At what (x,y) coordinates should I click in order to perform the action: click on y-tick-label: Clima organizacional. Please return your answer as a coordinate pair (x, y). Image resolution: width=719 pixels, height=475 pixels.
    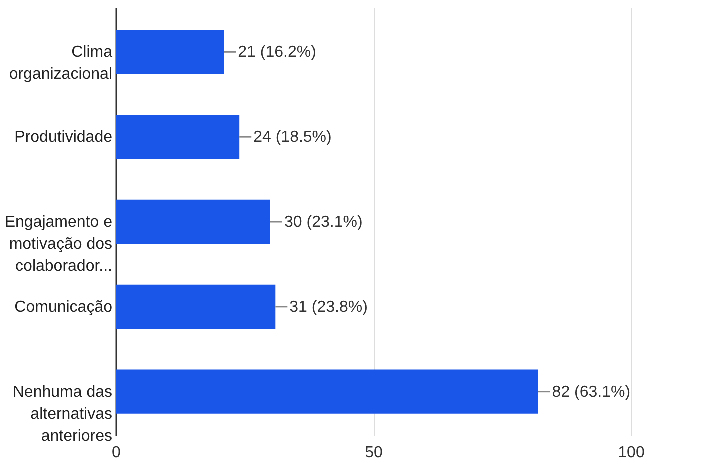
    Looking at the image, I should click on (61, 64).